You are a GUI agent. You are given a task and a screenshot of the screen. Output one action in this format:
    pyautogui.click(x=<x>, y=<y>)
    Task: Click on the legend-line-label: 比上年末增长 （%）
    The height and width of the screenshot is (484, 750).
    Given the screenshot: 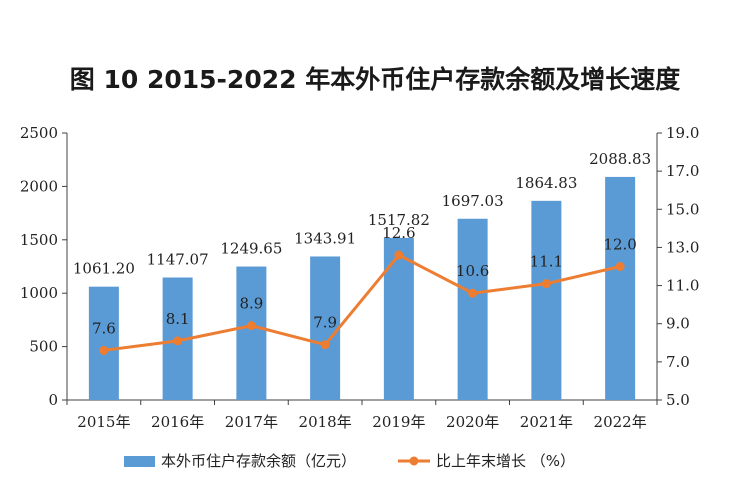 What is the action you would take?
    pyautogui.click(x=505, y=461)
    